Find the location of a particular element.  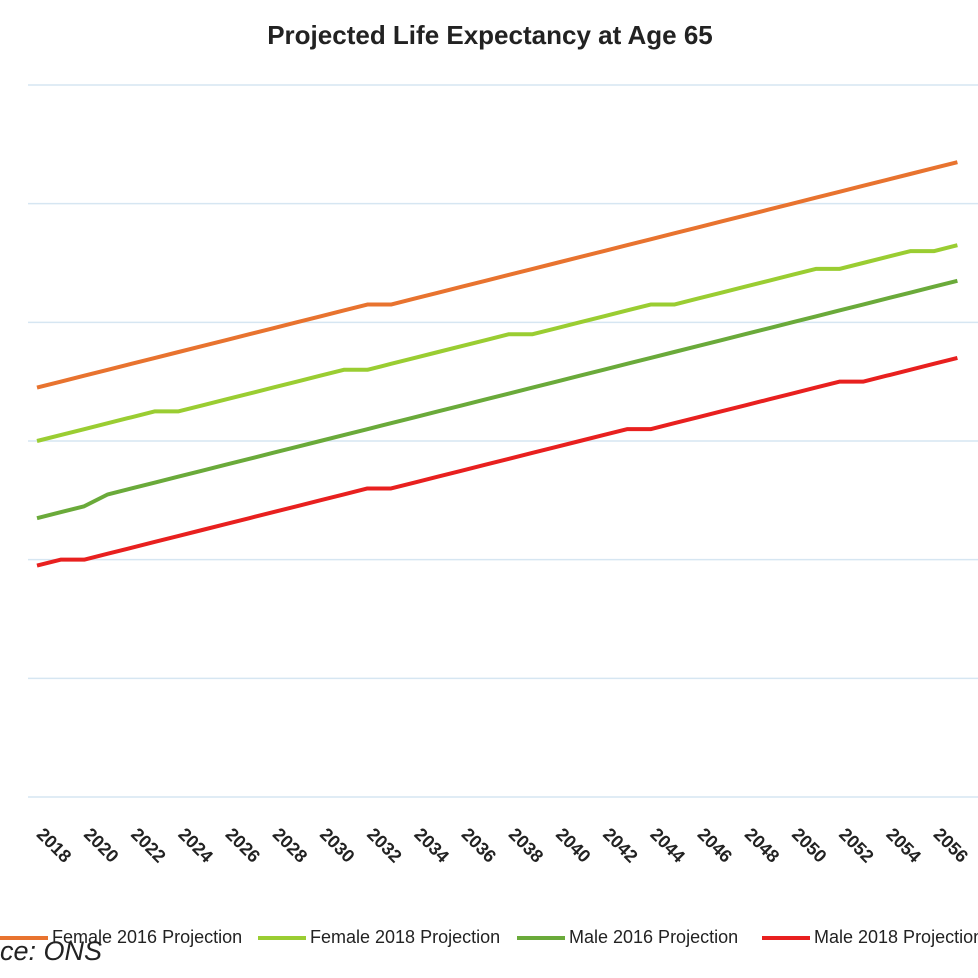

legend-label: Female 2018 Projection is located at coordinates (405, 937).